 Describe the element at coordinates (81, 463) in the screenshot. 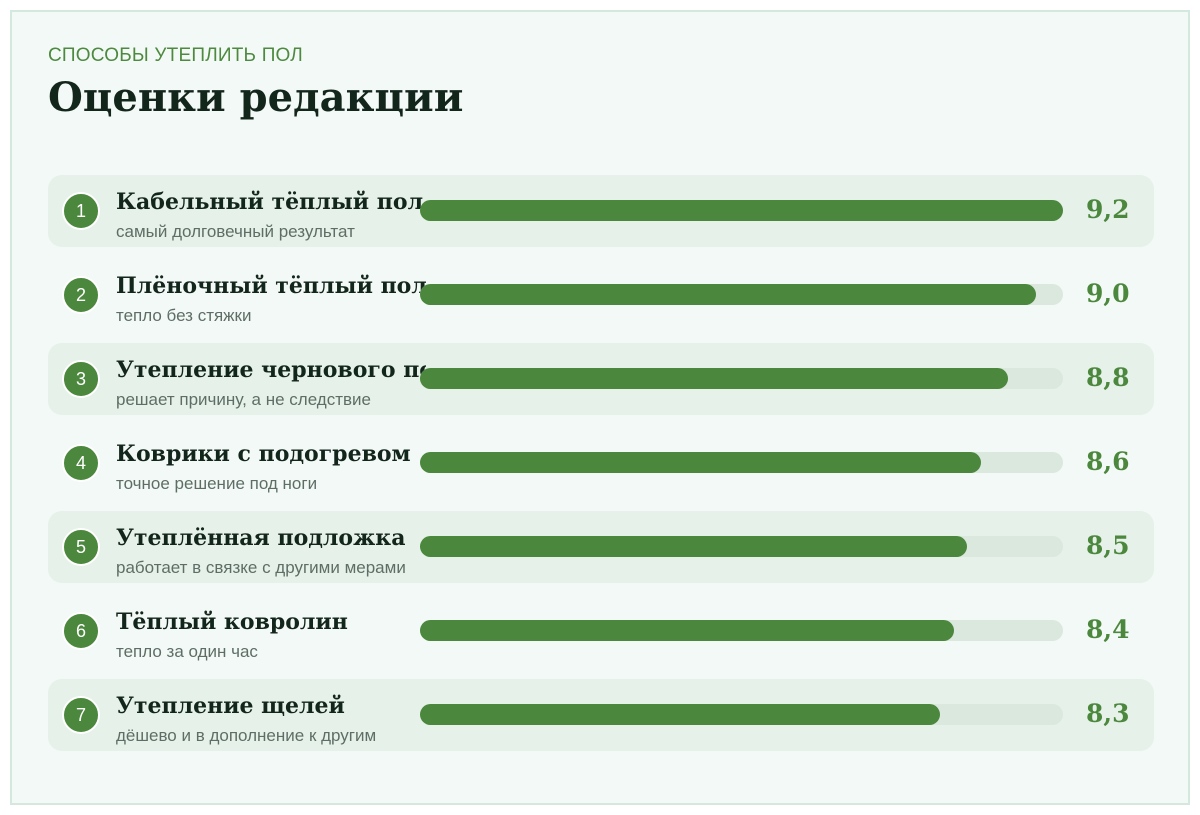

I see `rank-badge: 4` at that location.